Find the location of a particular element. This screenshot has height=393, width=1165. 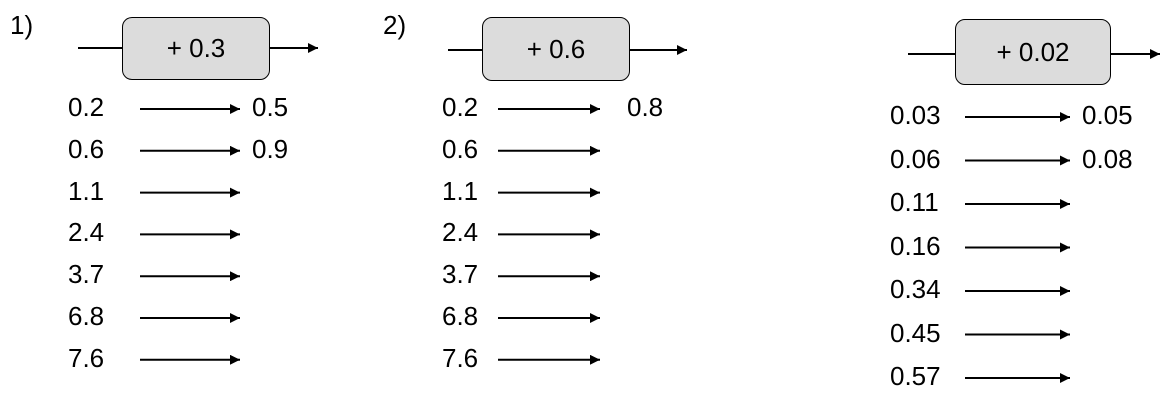

input-value: 0.16 is located at coordinates (915, 245).